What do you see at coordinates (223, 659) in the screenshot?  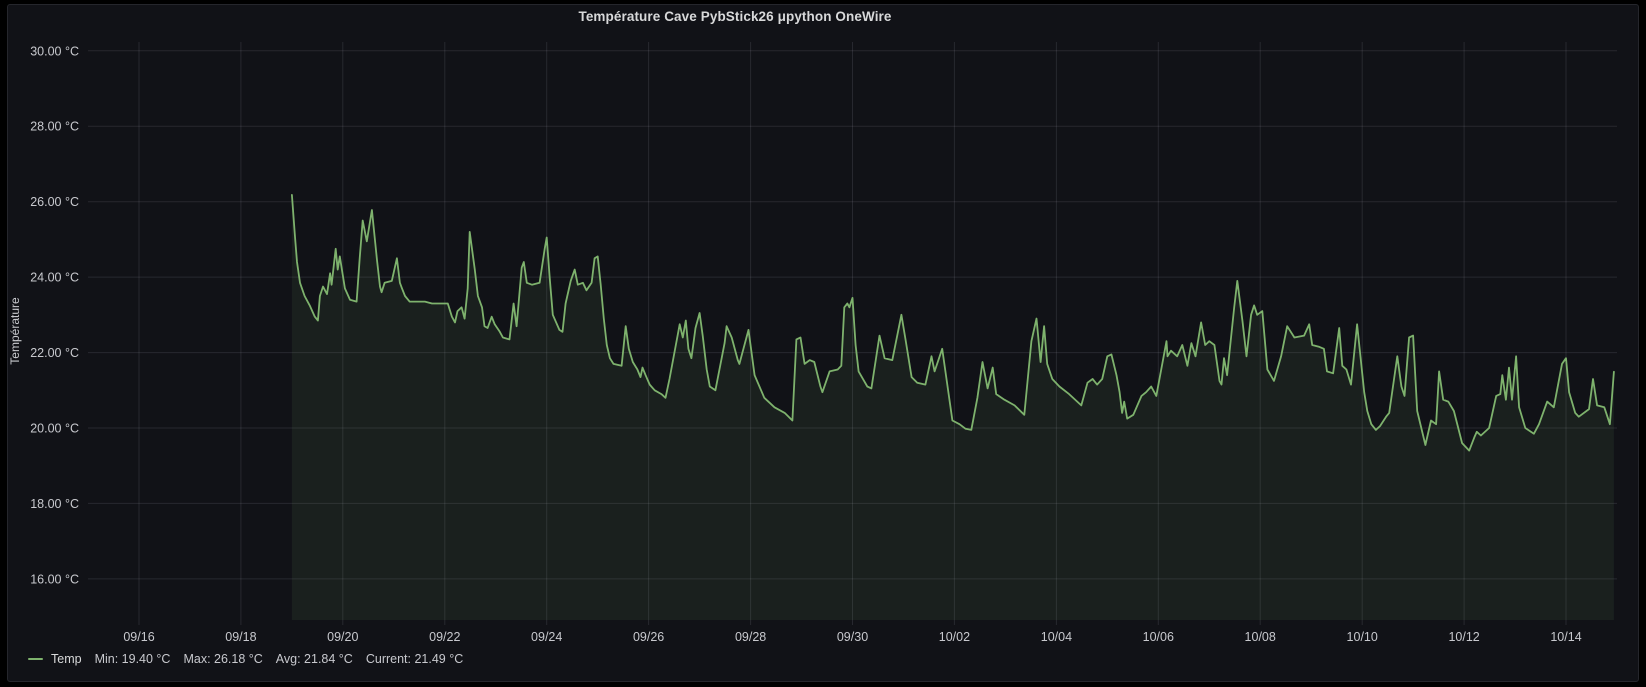 I see `legend-stat-max: Max: 26.18 °C` at bounding box center [223, 659].